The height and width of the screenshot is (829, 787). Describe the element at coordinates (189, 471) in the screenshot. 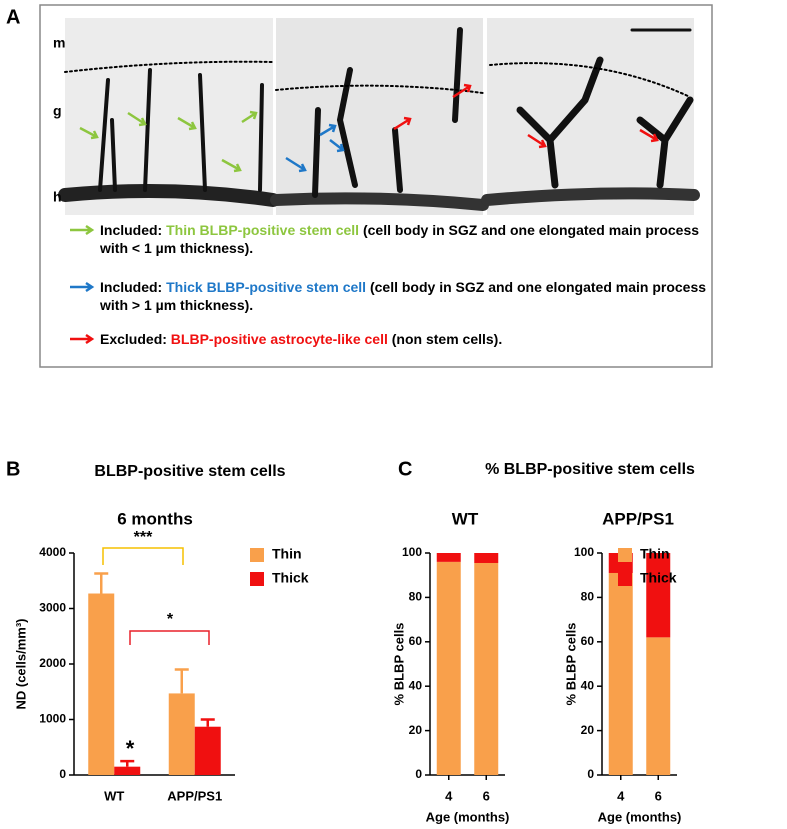

I see `chart-title: BLBP-positive stem cells` at that location.